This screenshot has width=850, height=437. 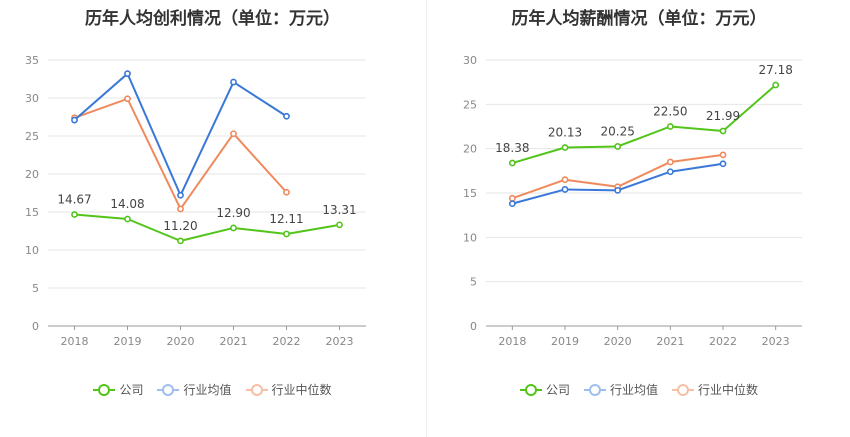 I want to click on data-label: 11.20, so click(x=180, y=226).